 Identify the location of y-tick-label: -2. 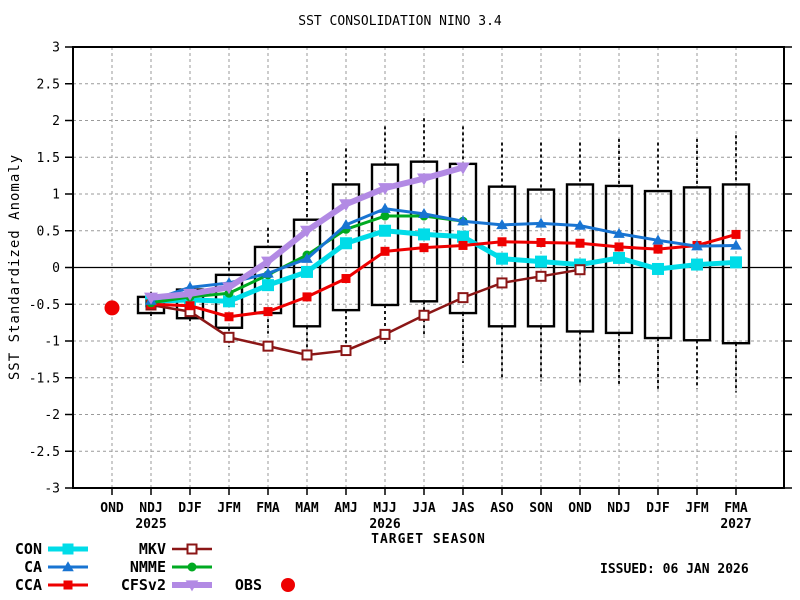
(52, 415).